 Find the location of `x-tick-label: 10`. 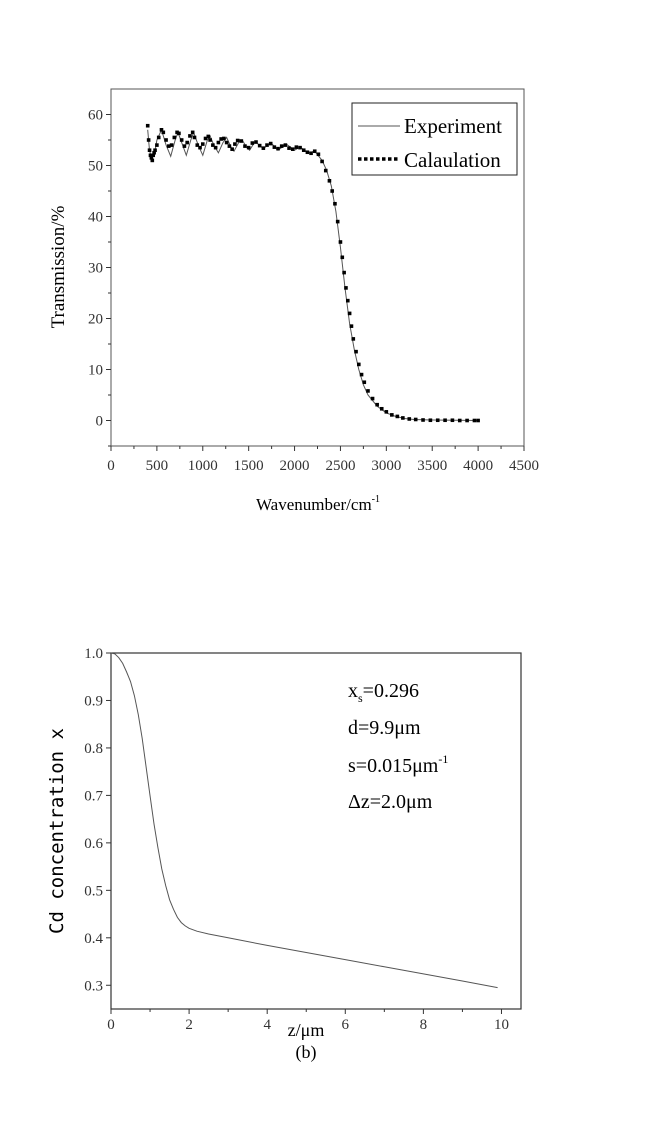

x-tick-label: 10 is located at coordinates (501, 1025).